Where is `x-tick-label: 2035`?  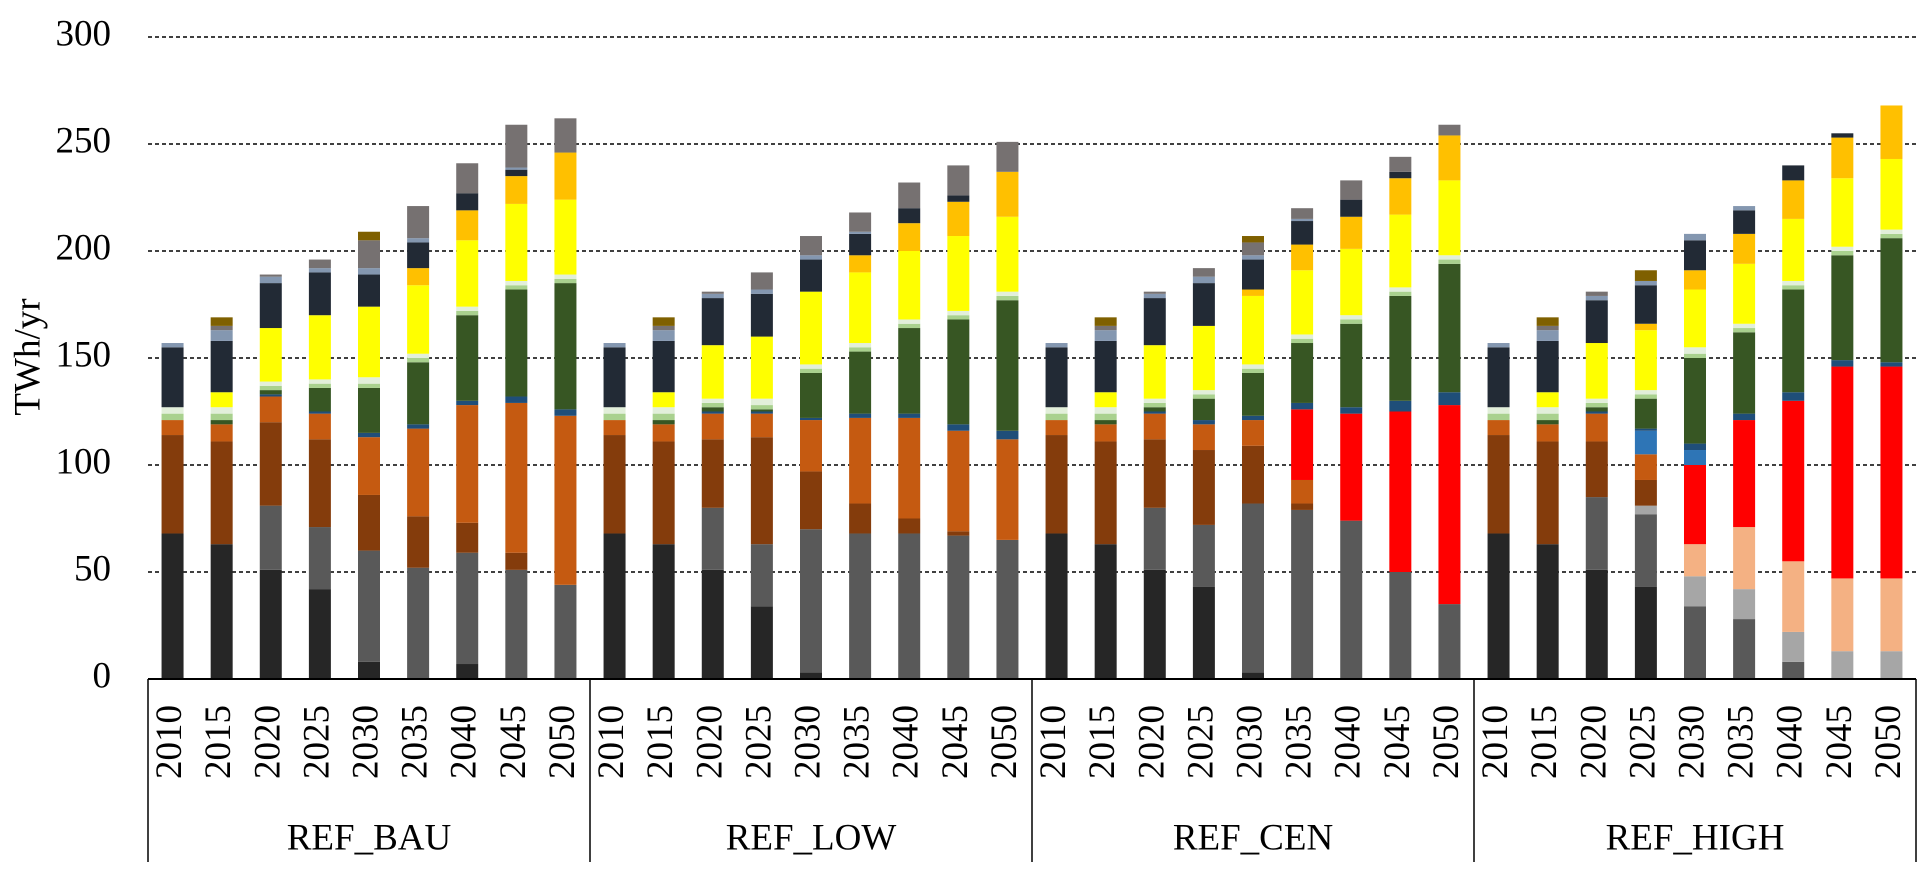 x-tick-label: 2035 is located at coordinates (1741, 742).